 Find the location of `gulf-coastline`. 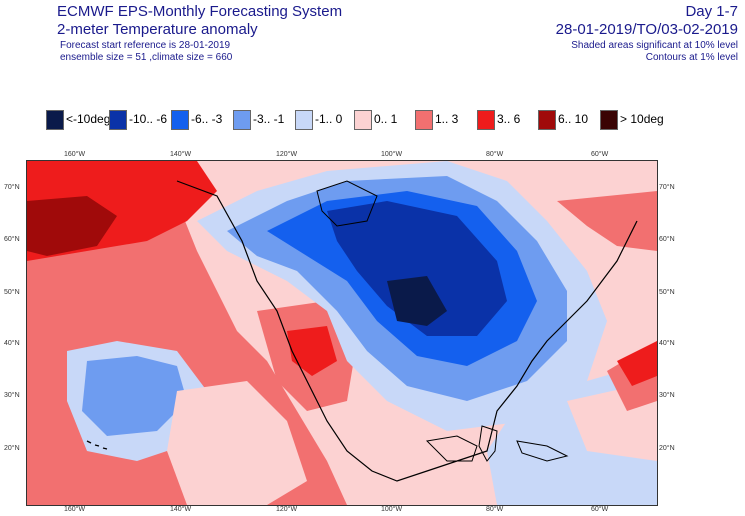

gulf-coastline is located at coordinates (451, 448).